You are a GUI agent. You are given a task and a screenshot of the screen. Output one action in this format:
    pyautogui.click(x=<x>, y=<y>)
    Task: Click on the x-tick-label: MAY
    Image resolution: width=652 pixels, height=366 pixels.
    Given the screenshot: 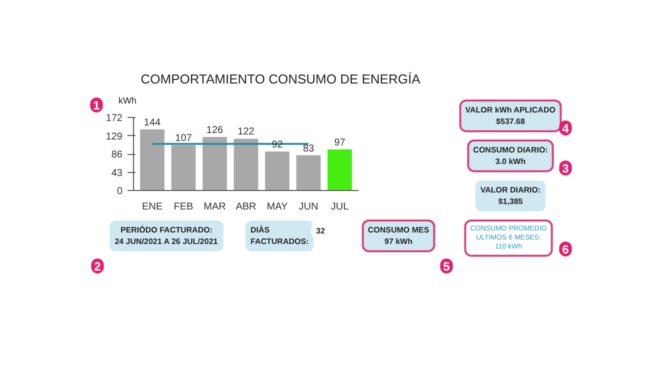 What is the action you would take?
    pyautogui.click(x=277, y=207)
    